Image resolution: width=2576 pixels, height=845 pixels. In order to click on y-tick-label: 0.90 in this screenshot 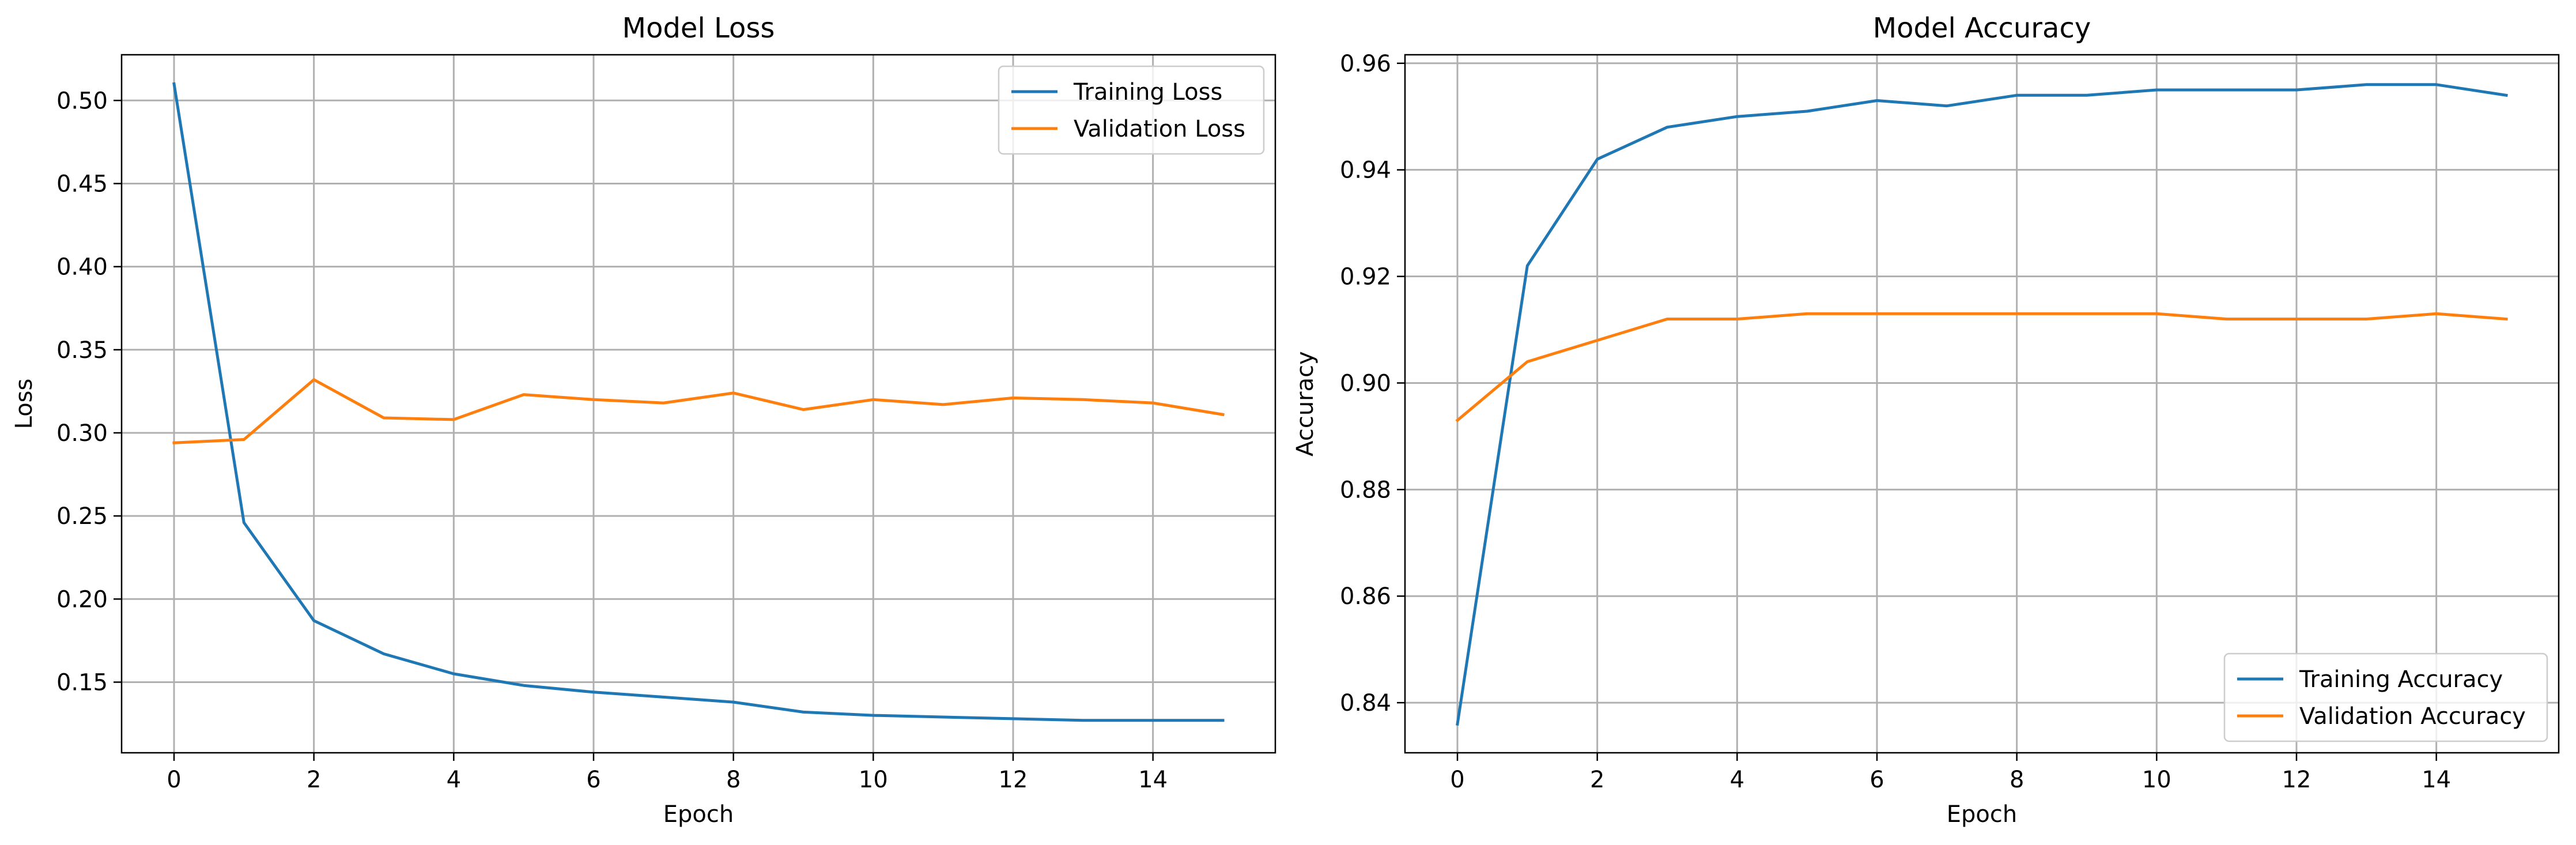, I will do `click(1365, 383)`.